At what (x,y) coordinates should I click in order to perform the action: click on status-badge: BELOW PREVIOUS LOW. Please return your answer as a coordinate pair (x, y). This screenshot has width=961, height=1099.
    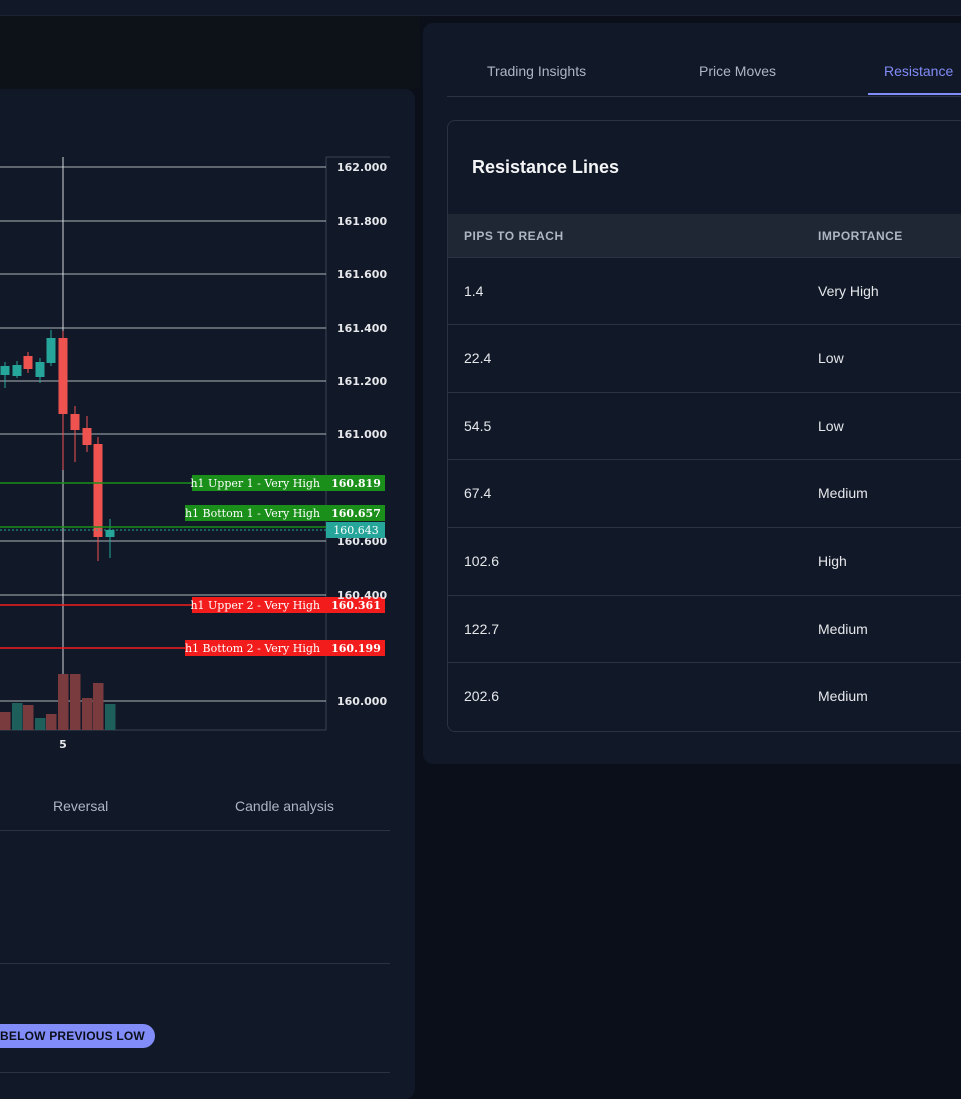
    Looking at the image, I should click on (77, 1036).